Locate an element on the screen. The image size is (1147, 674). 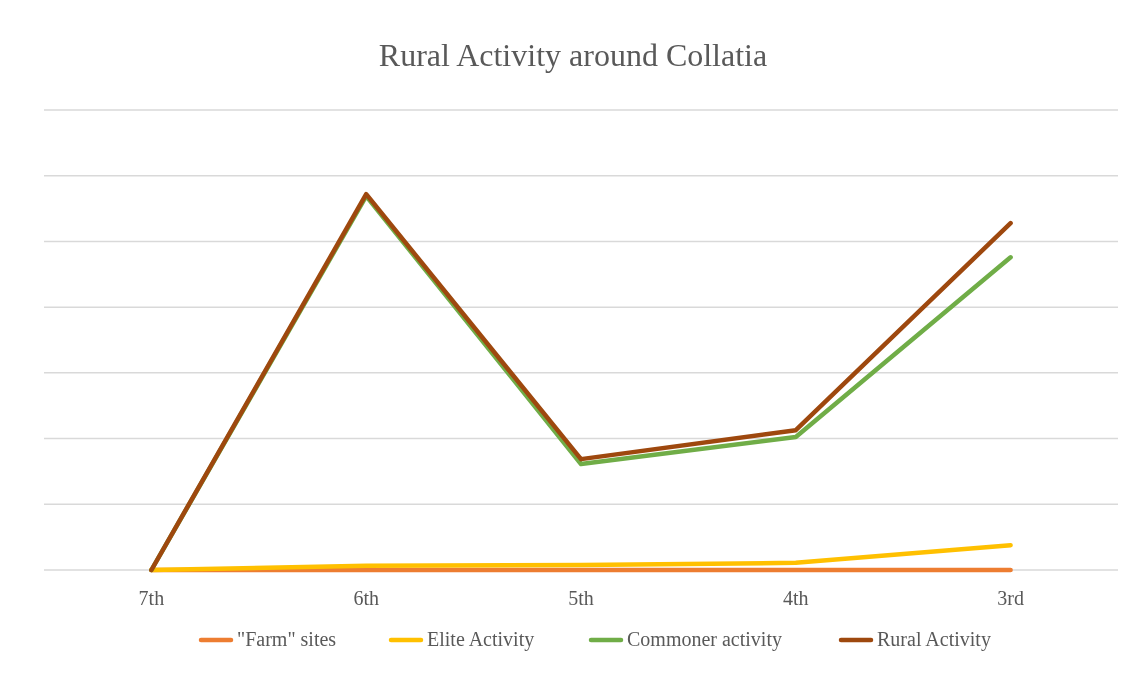
x-tick-label: 3rd is located at coordinates (1010, 598).